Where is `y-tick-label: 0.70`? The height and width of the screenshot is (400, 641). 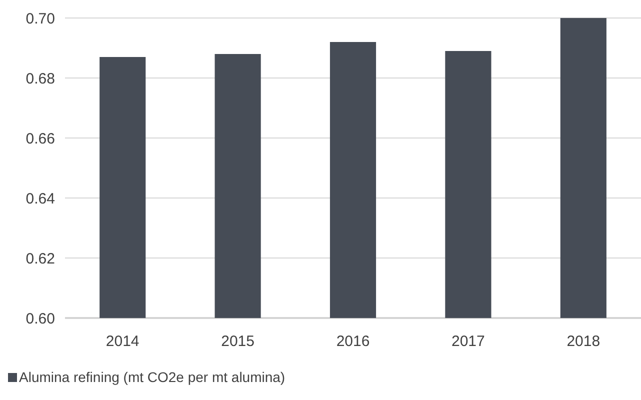
y-tick-label: 0.70 is located at coordinates (40, 19).